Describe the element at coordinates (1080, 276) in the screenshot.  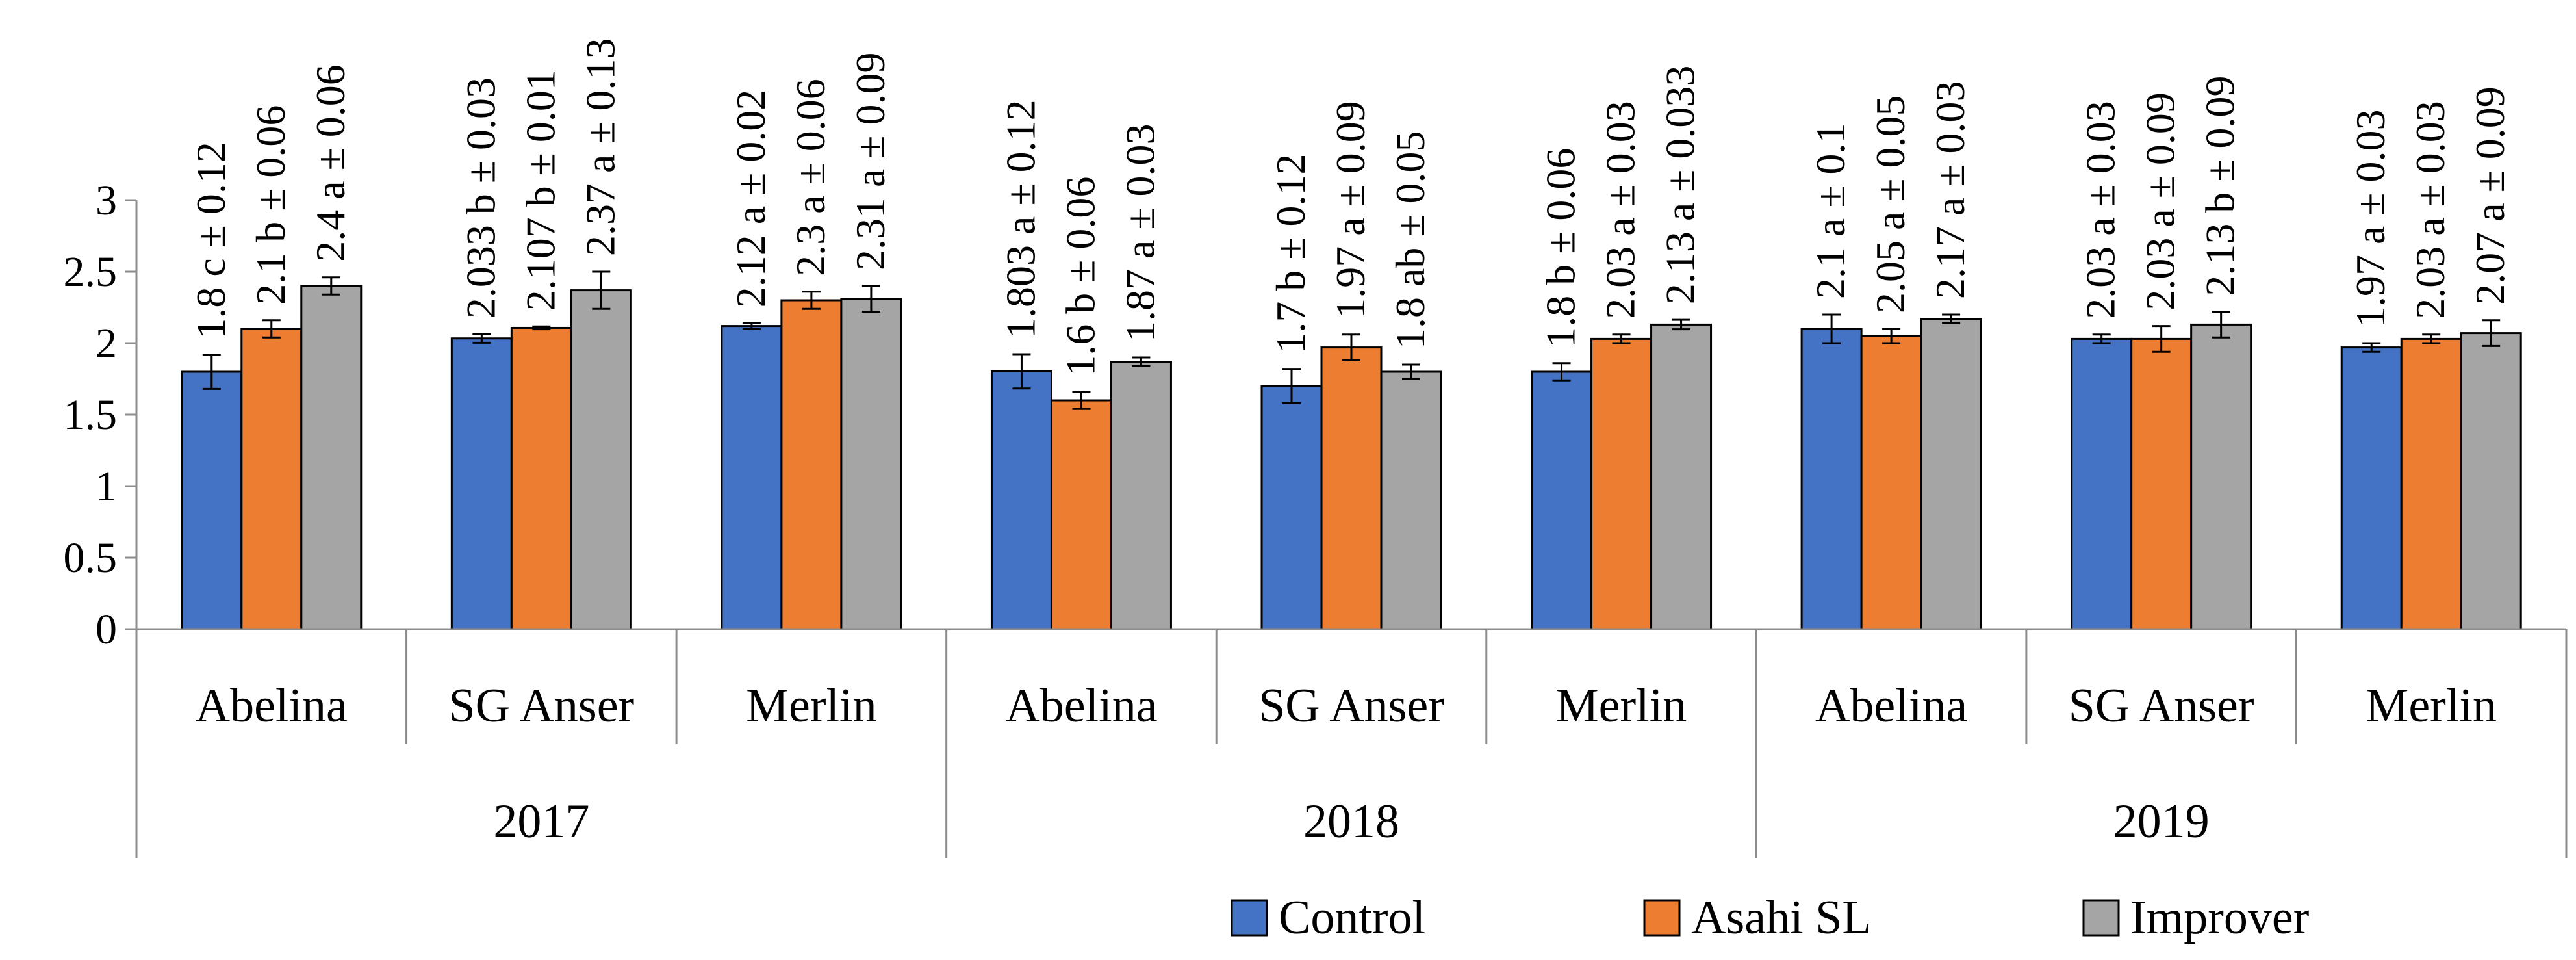
I see `data-label: 1.6 b ± 0.06` at that location.